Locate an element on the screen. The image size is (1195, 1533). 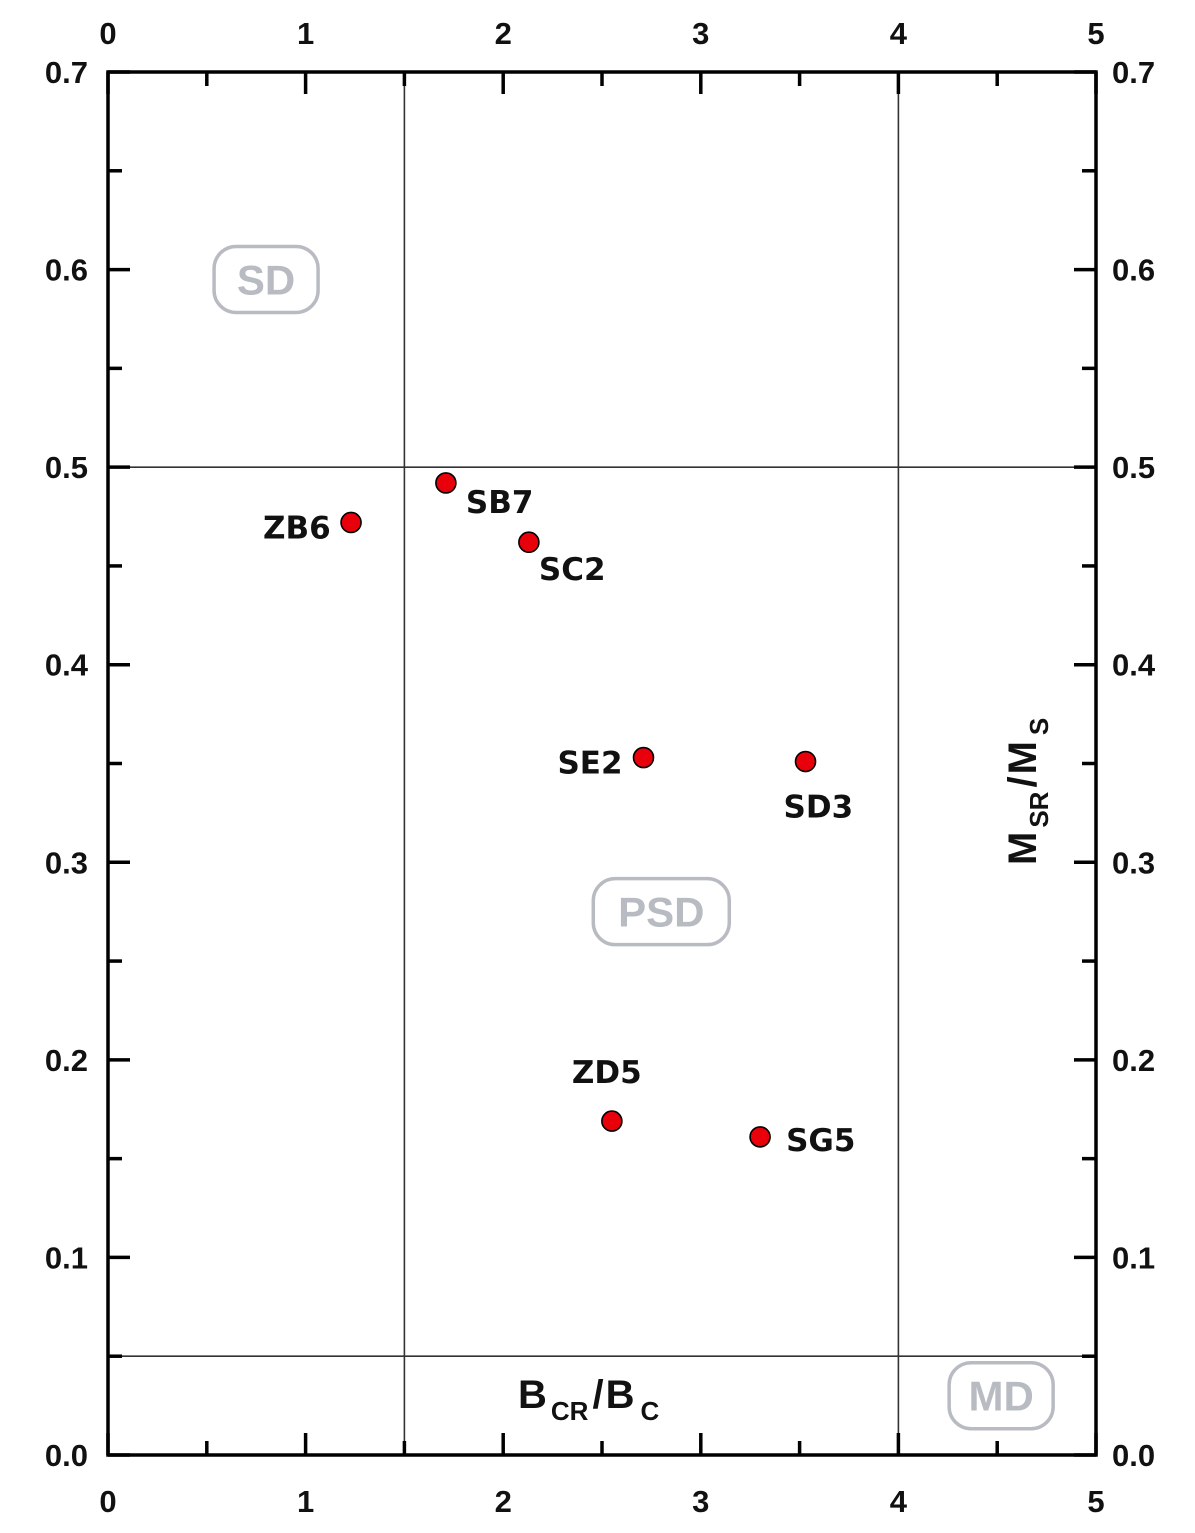
x-tick-label-top: 2 is located at coordinates (503, 33).